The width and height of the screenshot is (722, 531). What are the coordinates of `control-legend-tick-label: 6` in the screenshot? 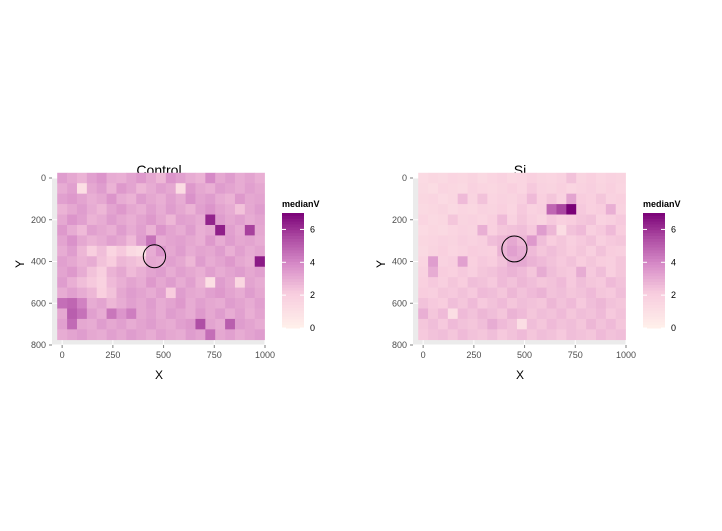 It's located at (312, 229).